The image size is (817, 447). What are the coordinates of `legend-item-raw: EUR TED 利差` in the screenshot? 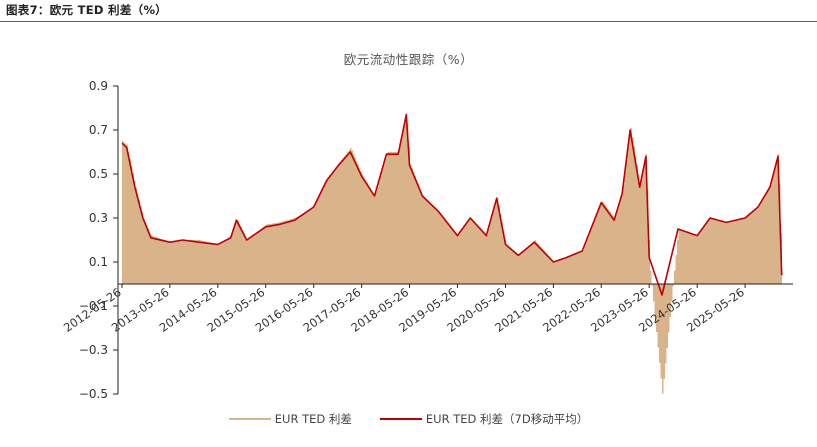 It's located at (290, 419).